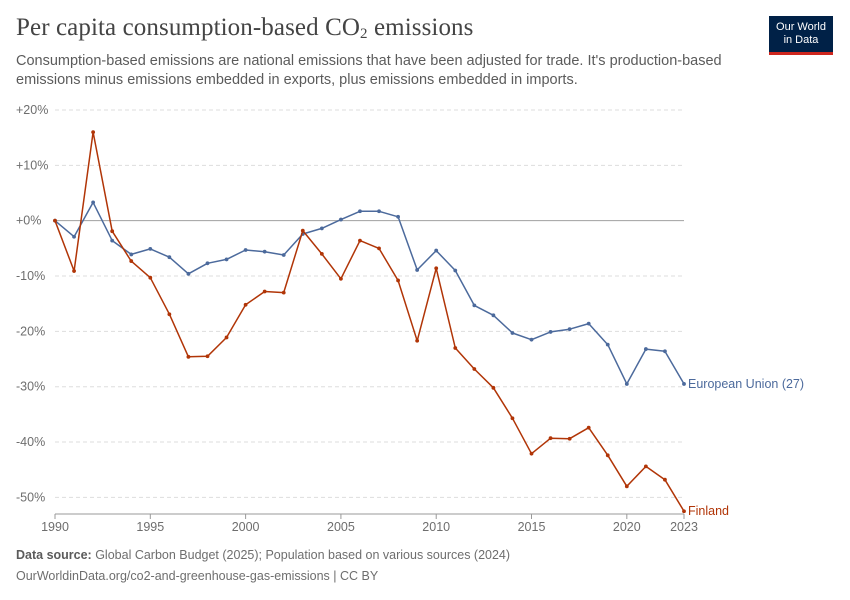 Image resolution: width=850 pixels, height=600 pixels. What do you see at coordinates (532, 527) in the screenshot?
I see `x-tick-label: 2015` at bounding box center [532, 527].